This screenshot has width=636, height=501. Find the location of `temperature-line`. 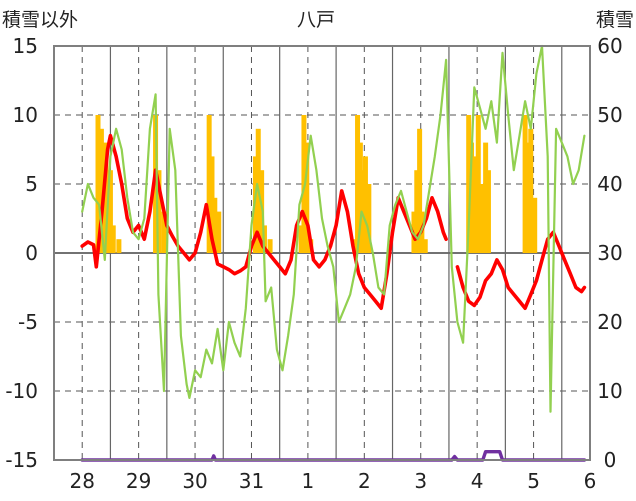

temperature-line is located at coordinates (521, 270).